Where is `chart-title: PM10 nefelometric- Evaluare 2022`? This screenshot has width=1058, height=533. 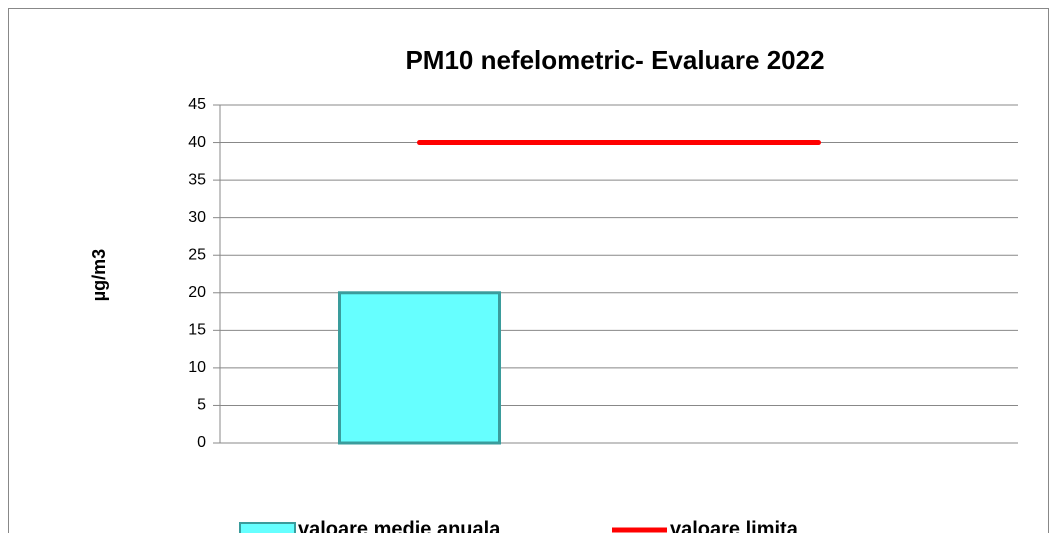
chart-title: PM10 nefelometric- Evaluare 2022 is located at coordinates (614, 60).